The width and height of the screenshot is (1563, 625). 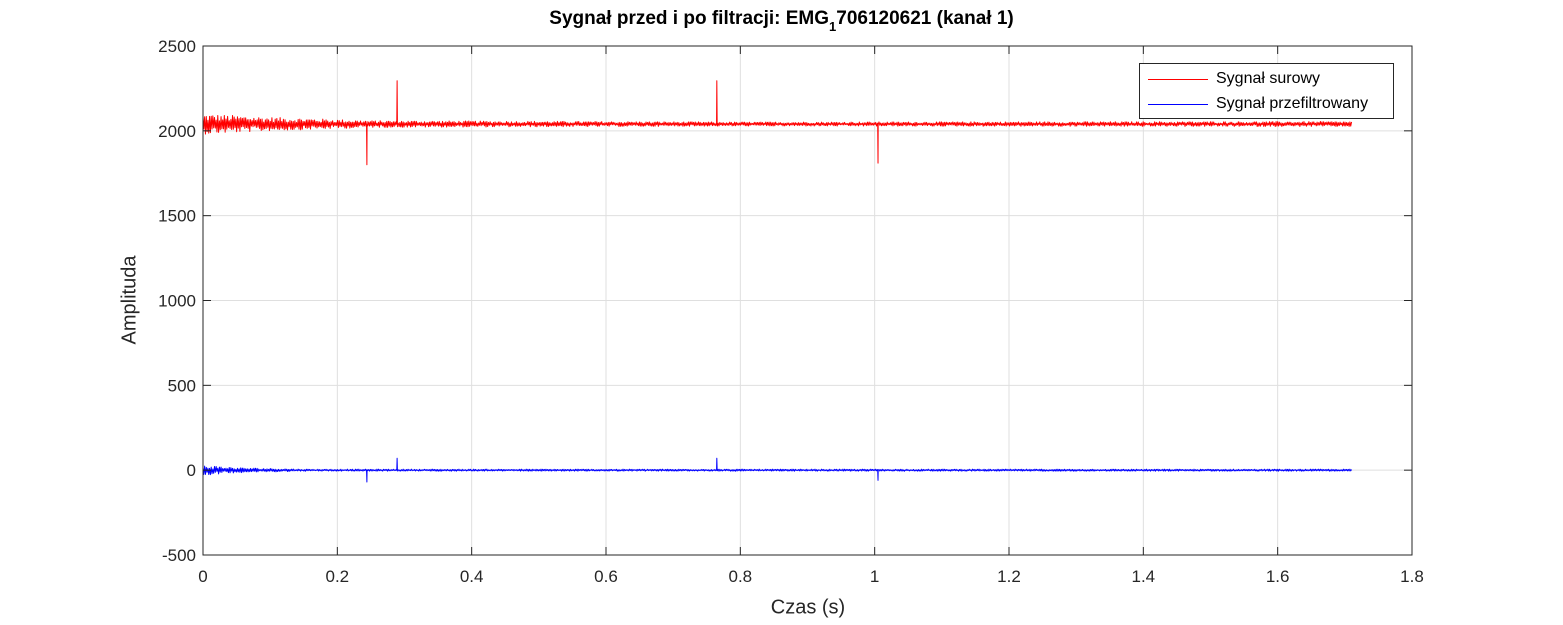 What do you see at coordinates (1412, 576) in the screenshot?
I see `x-tick-label-9: 1.8` at bounding box center [1412, 576].